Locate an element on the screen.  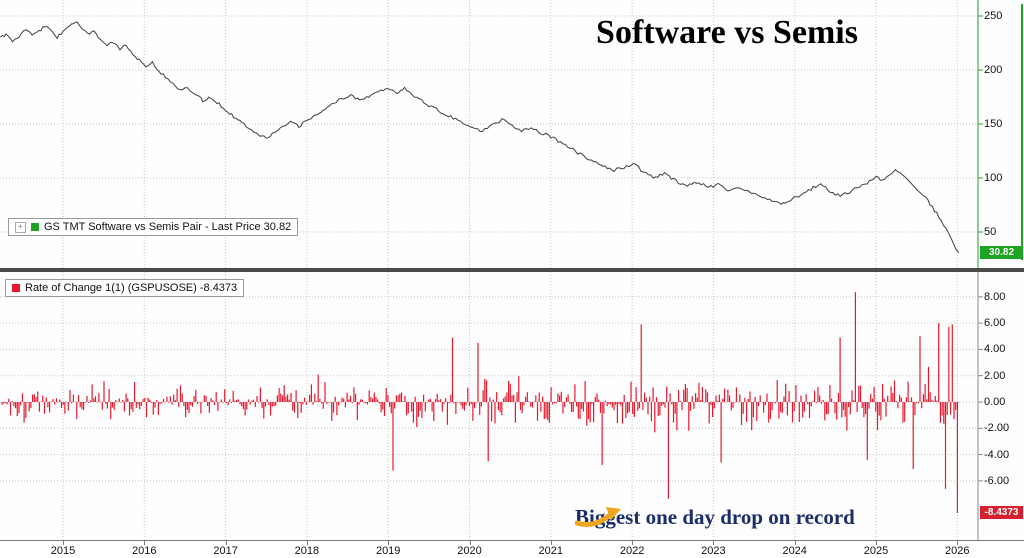
y-tick-label: 50 is located at coordinates (990, 232).